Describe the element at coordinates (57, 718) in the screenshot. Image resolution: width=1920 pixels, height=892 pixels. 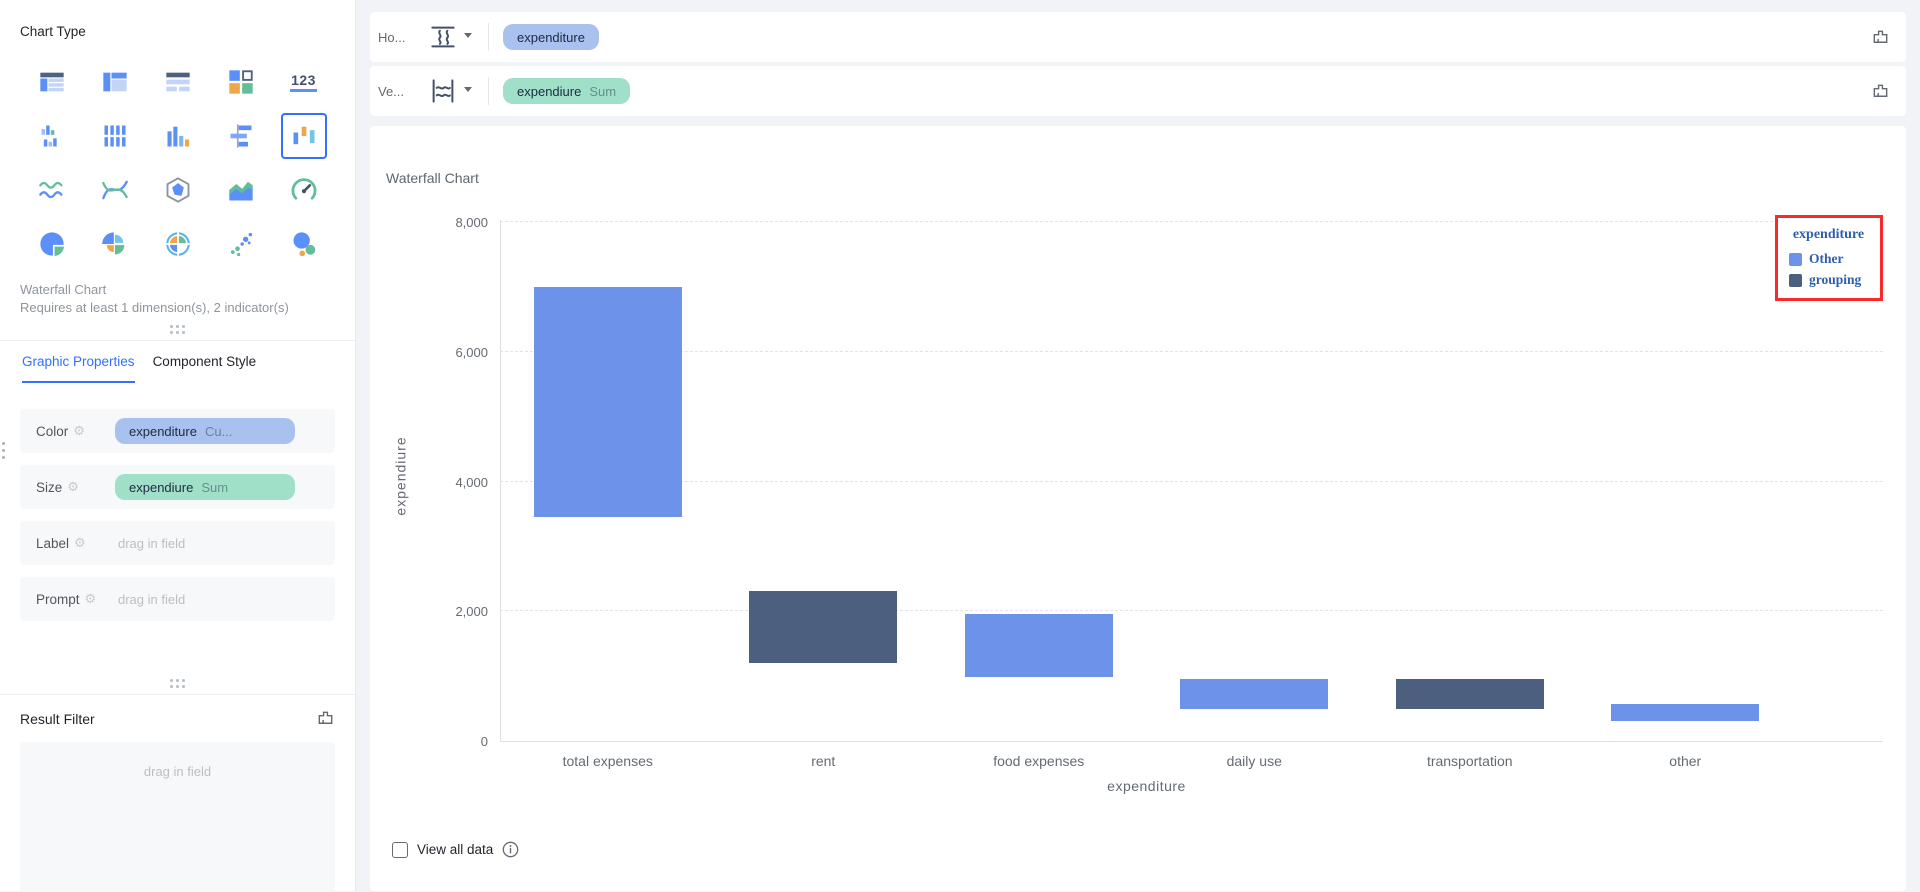
I see `result-filter-title: Result Filter` at that location.